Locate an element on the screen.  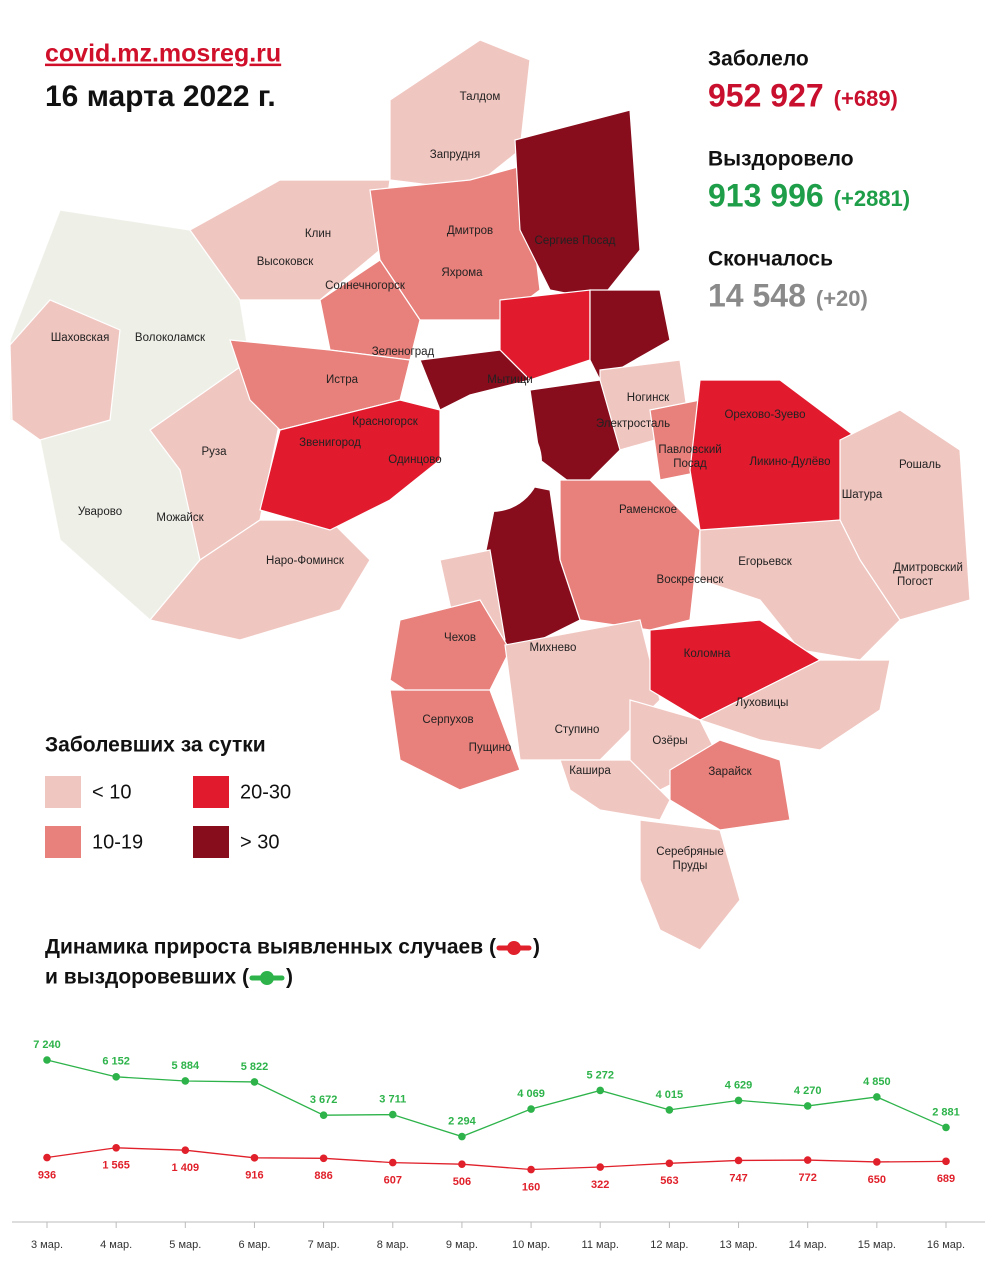
map-label: Пруды is located at coordinates (690, 866).